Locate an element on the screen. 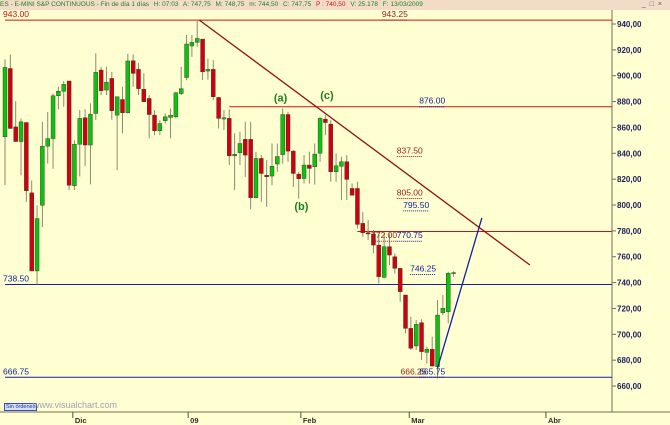 This screenshot has width=670, height=425. date-value: F: 13/03/2009 is located at coordinates (402, 4).